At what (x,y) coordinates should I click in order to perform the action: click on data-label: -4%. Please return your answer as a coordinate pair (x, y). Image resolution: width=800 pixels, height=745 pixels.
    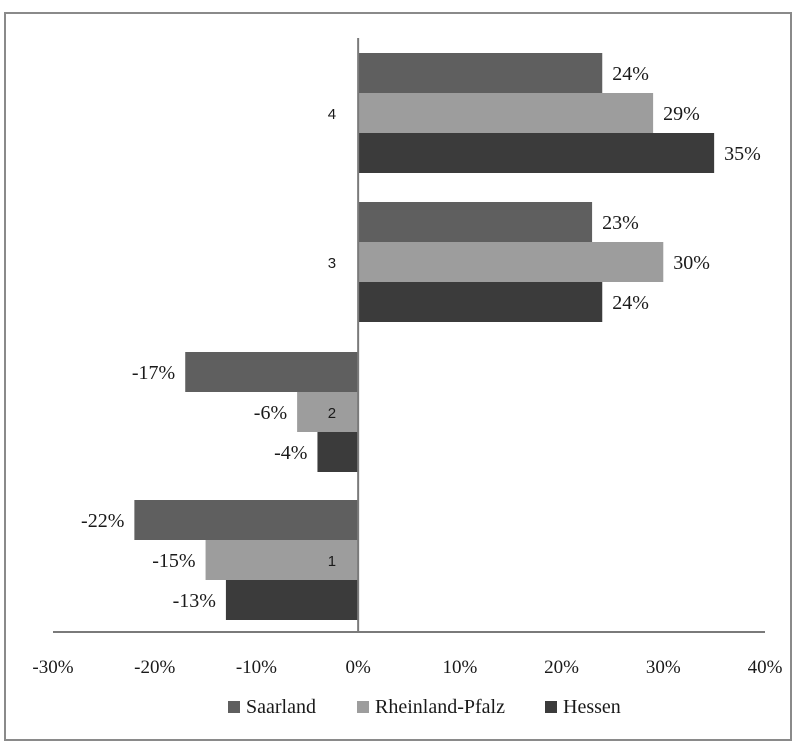
    Looking at the image, I should click on (290, 453).